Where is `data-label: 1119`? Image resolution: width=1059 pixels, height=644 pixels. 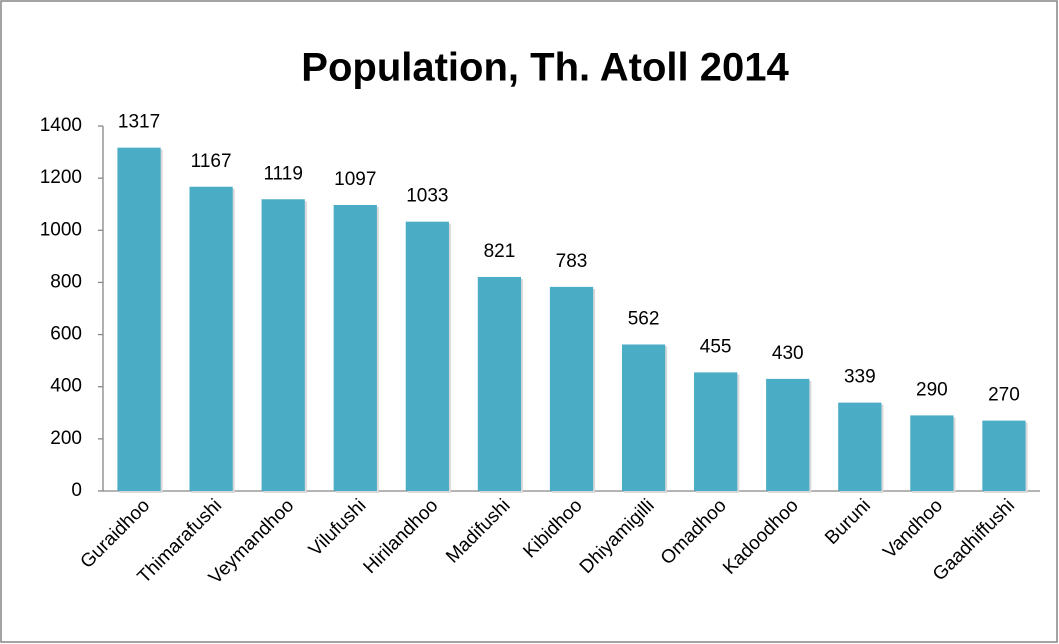
data-label: 1119 is located at coordinates (282, 173).